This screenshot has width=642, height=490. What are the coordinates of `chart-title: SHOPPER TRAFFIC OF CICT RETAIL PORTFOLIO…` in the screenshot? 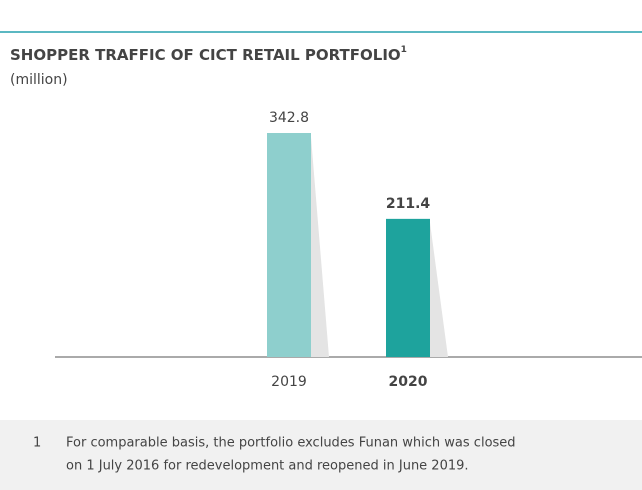 It's located at (208, 54).